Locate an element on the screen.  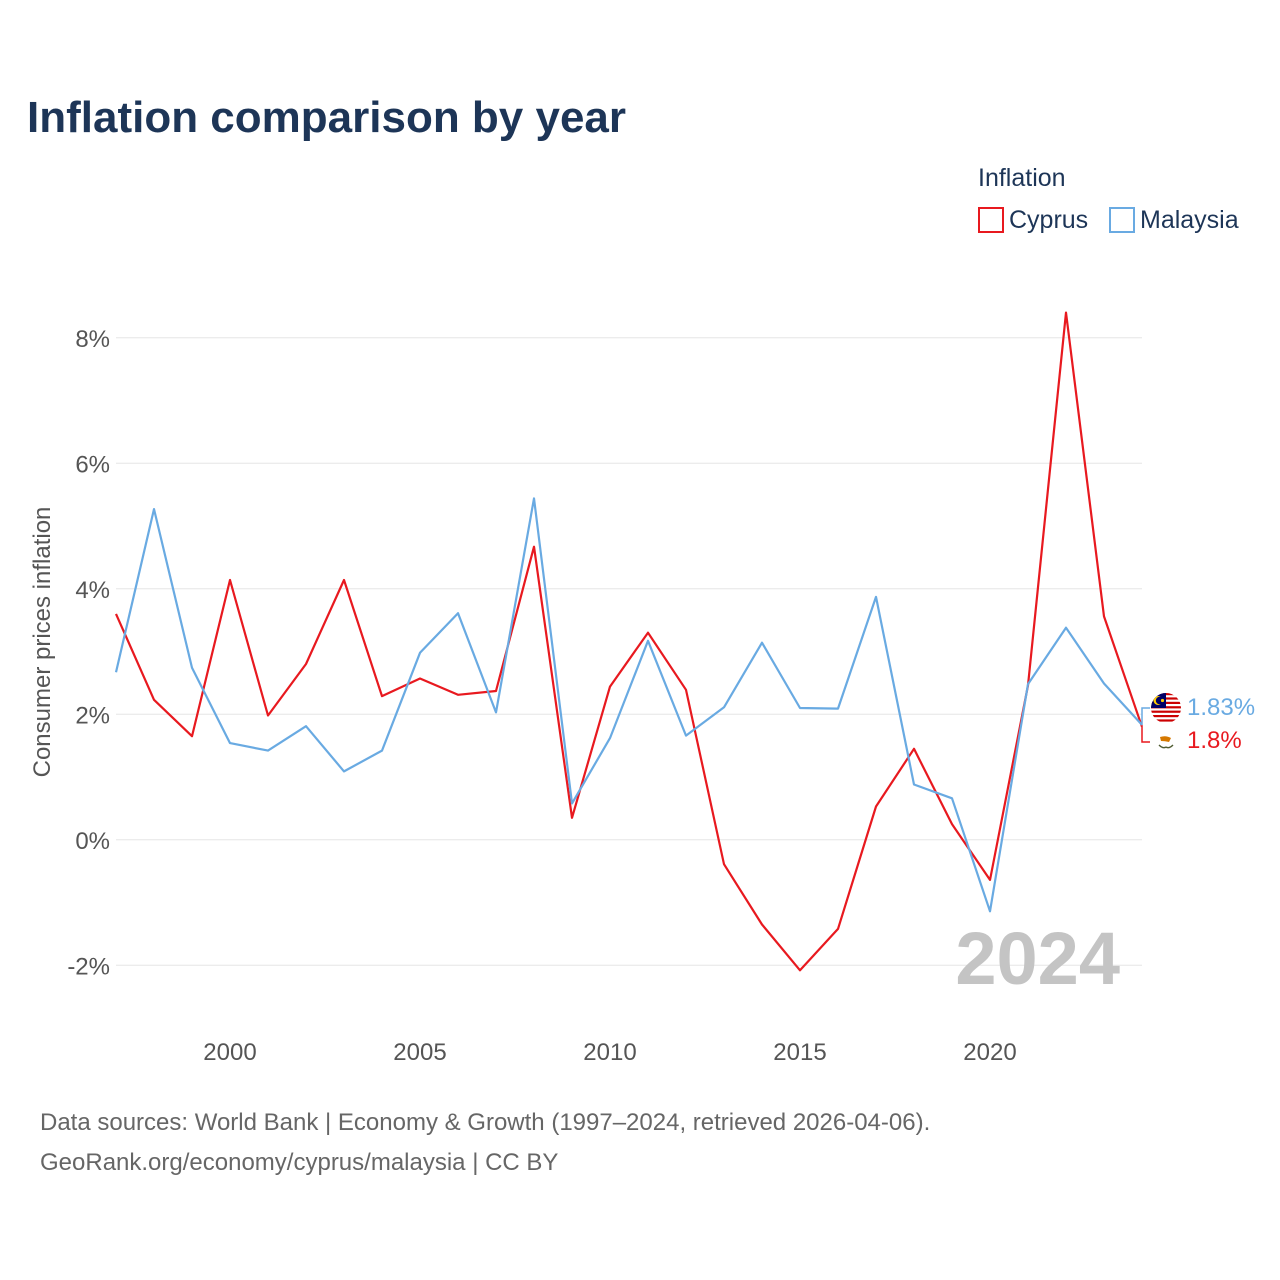
legend-title: Inflation is located at coordinates (1022, 178).